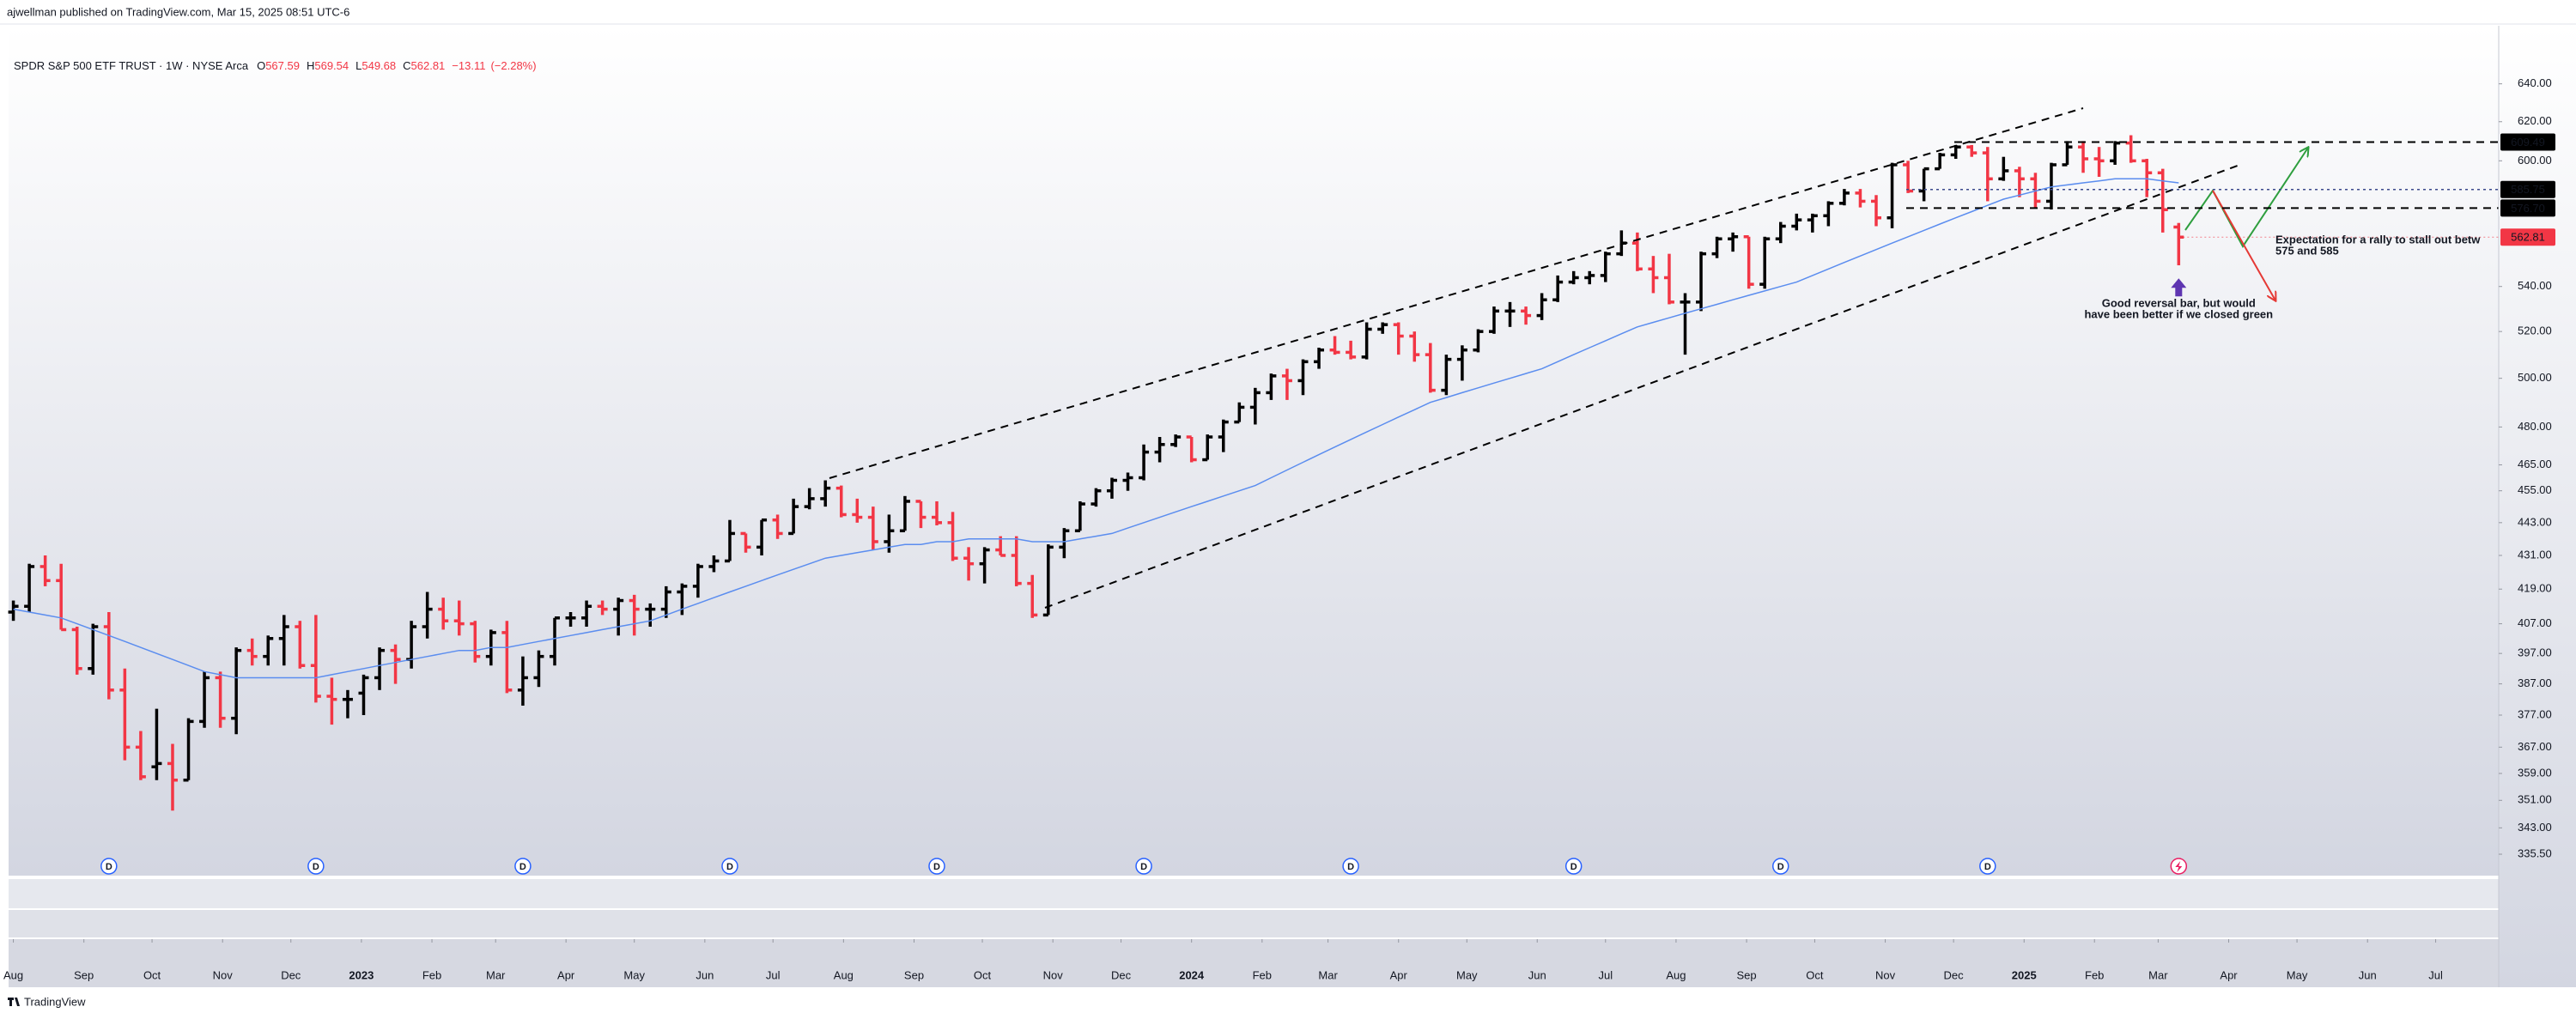 This screenshot has height=1019, width=2576. I want to click on y-tick-label: 359.00, so click(2535, 772).